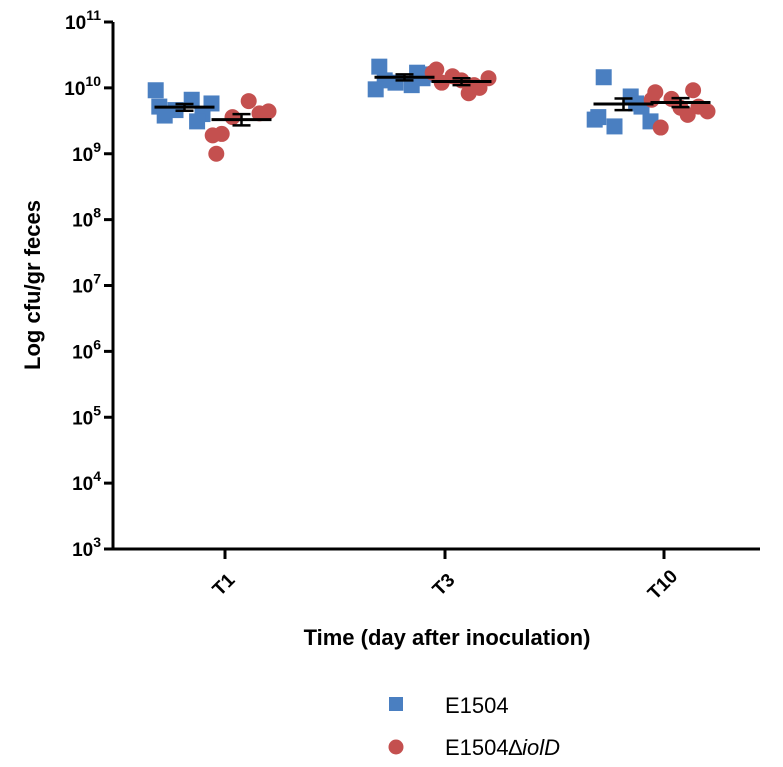 This screenshot has width=783, height=767. I want to click on y-tick-exponent: 7, so click(97, 279).